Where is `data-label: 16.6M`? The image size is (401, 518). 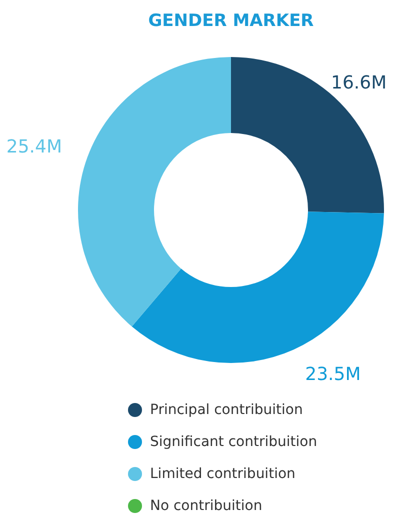
data-label: 16.6M is located at coordinates (359, 83).